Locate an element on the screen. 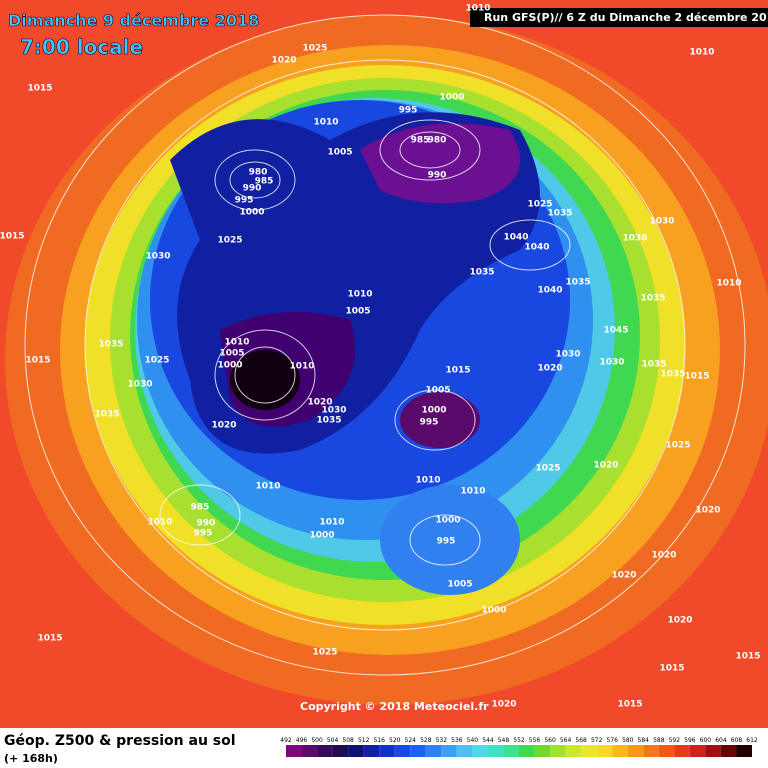  colorbar-tick-label: 576 is located at coordinates (612, 740).